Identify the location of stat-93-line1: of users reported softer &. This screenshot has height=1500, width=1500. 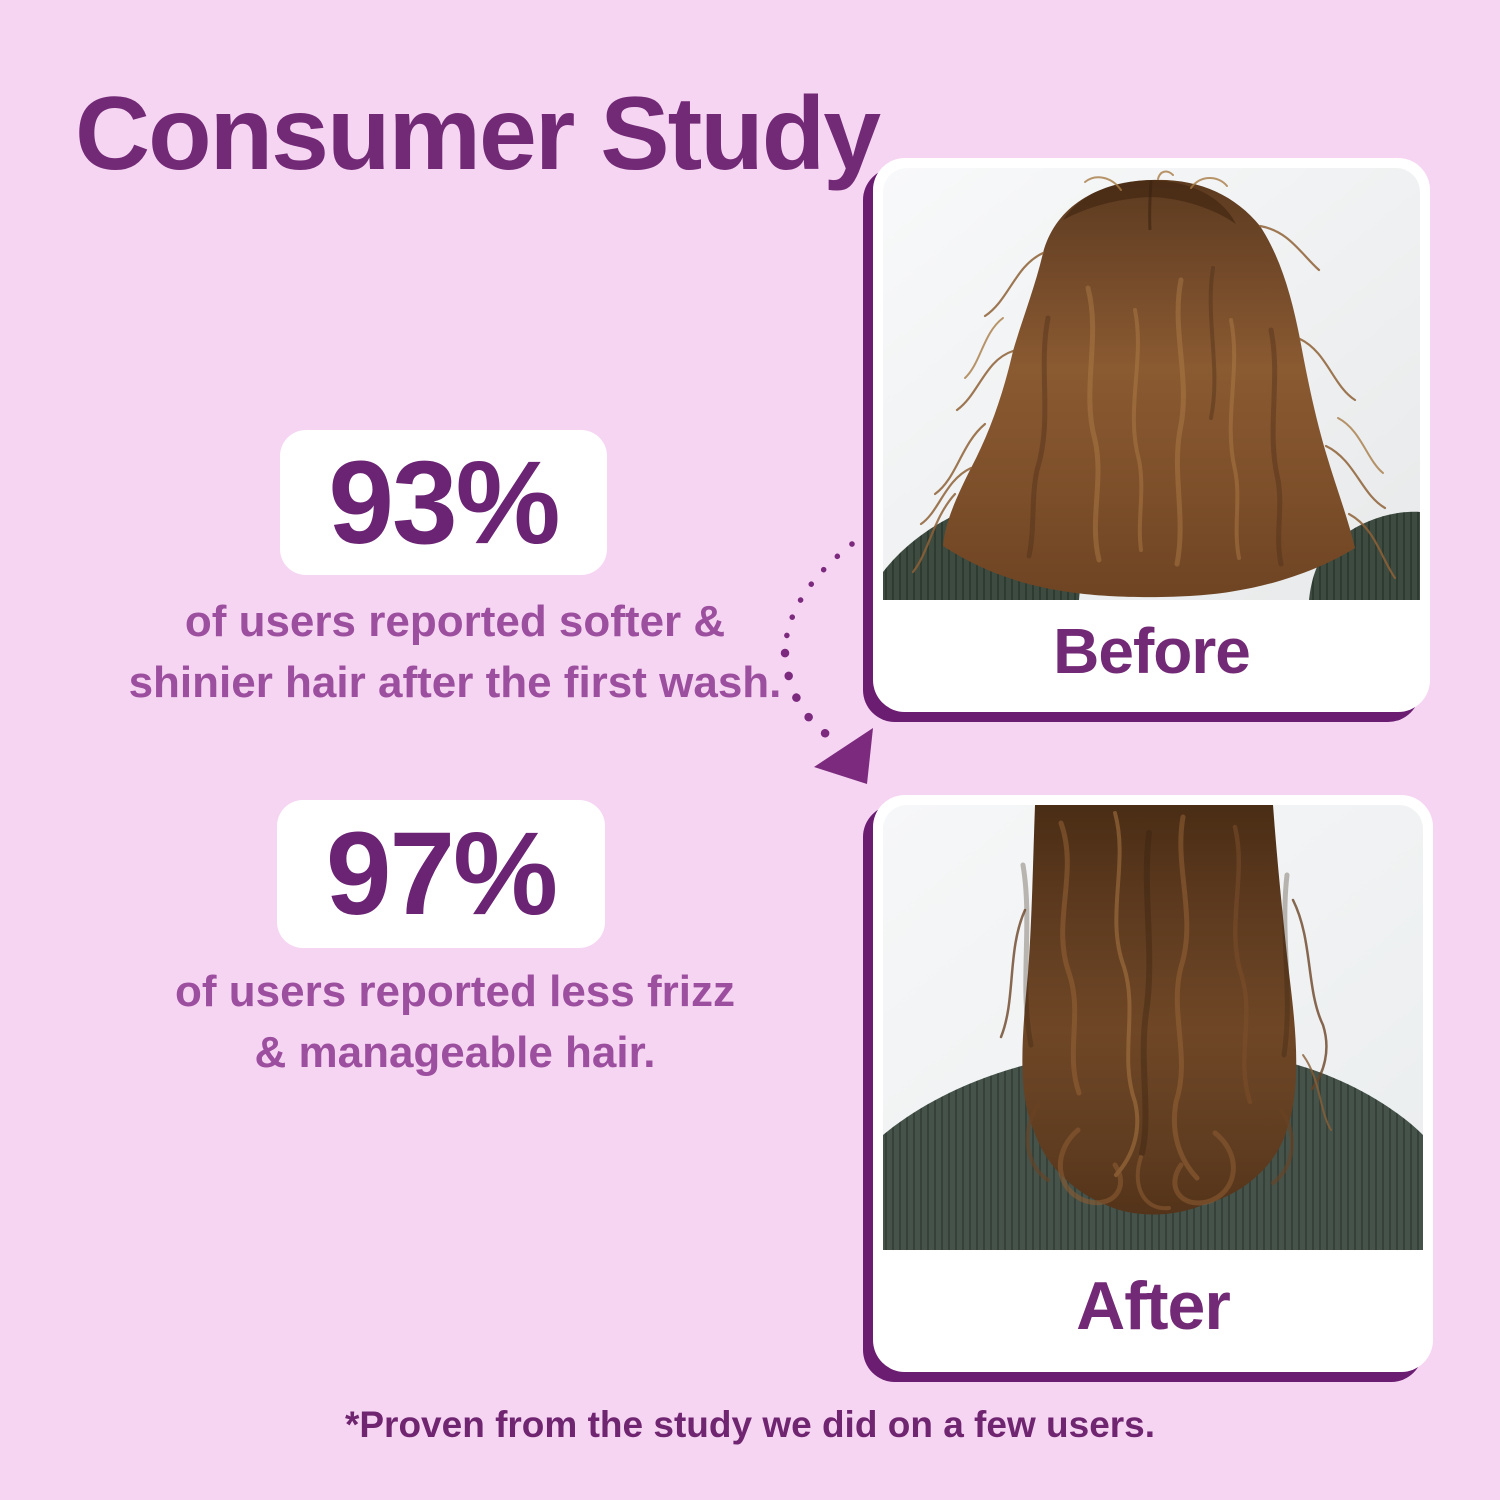
(455, 621).